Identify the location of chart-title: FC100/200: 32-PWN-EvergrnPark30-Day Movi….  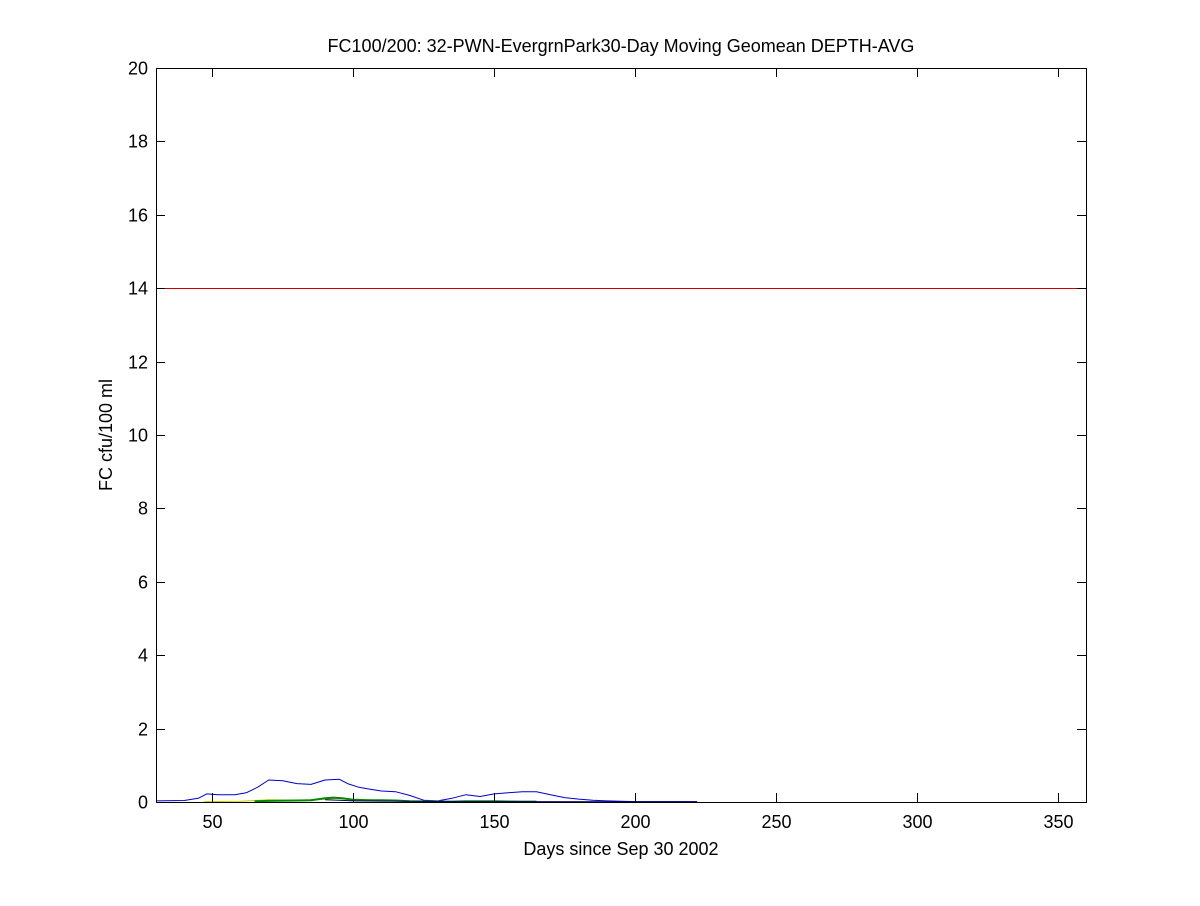
(621, 46).